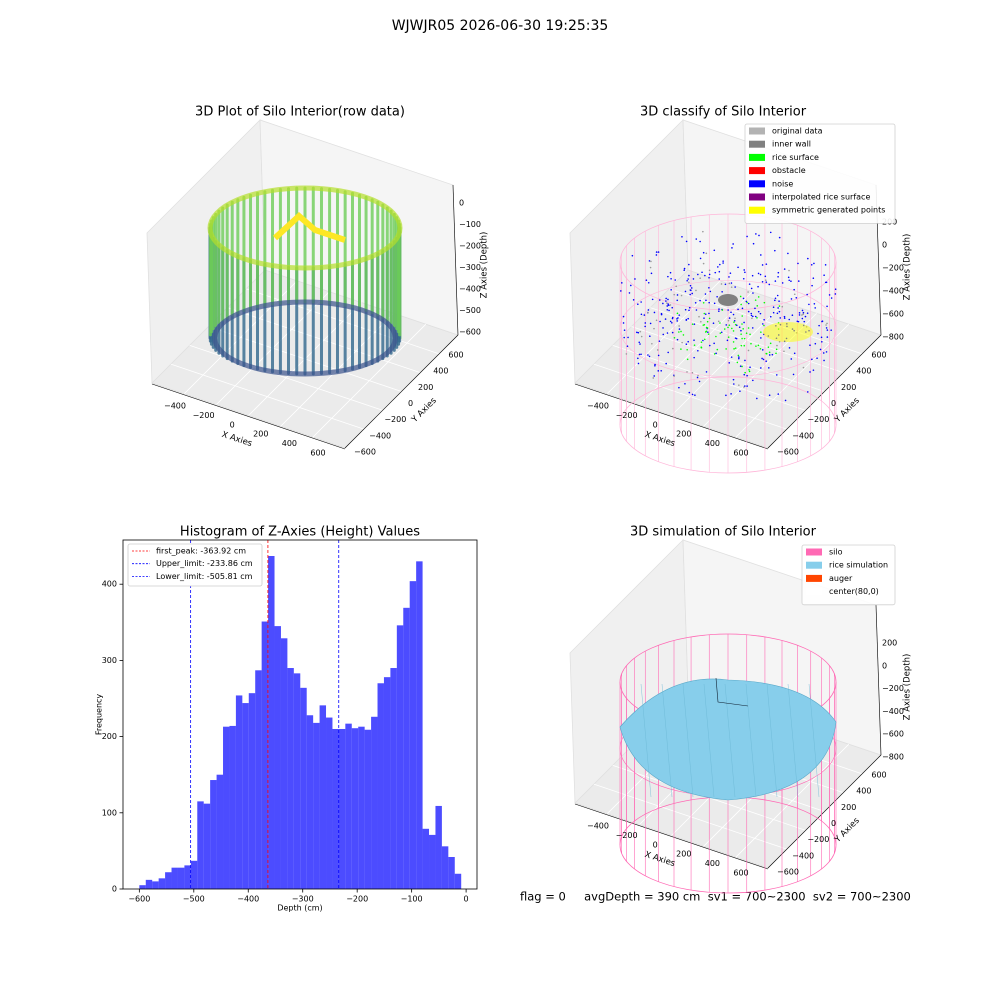  Describe the element at coordinates (728, 300) in the screenshot. I see `inner-wall` at that location.